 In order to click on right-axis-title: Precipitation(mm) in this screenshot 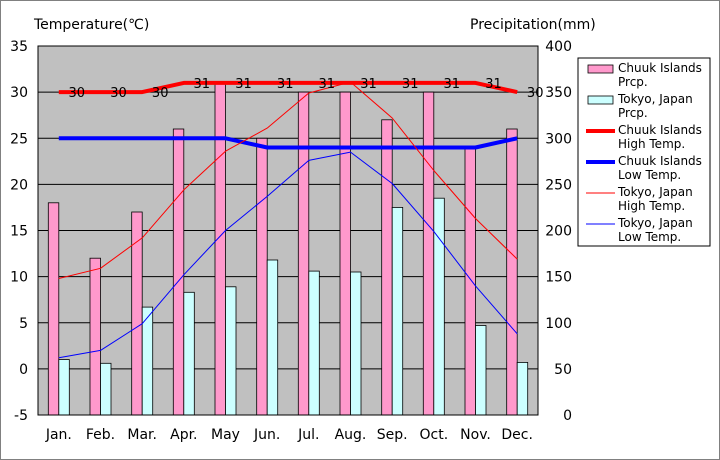, I will do `click(533, 25)`.